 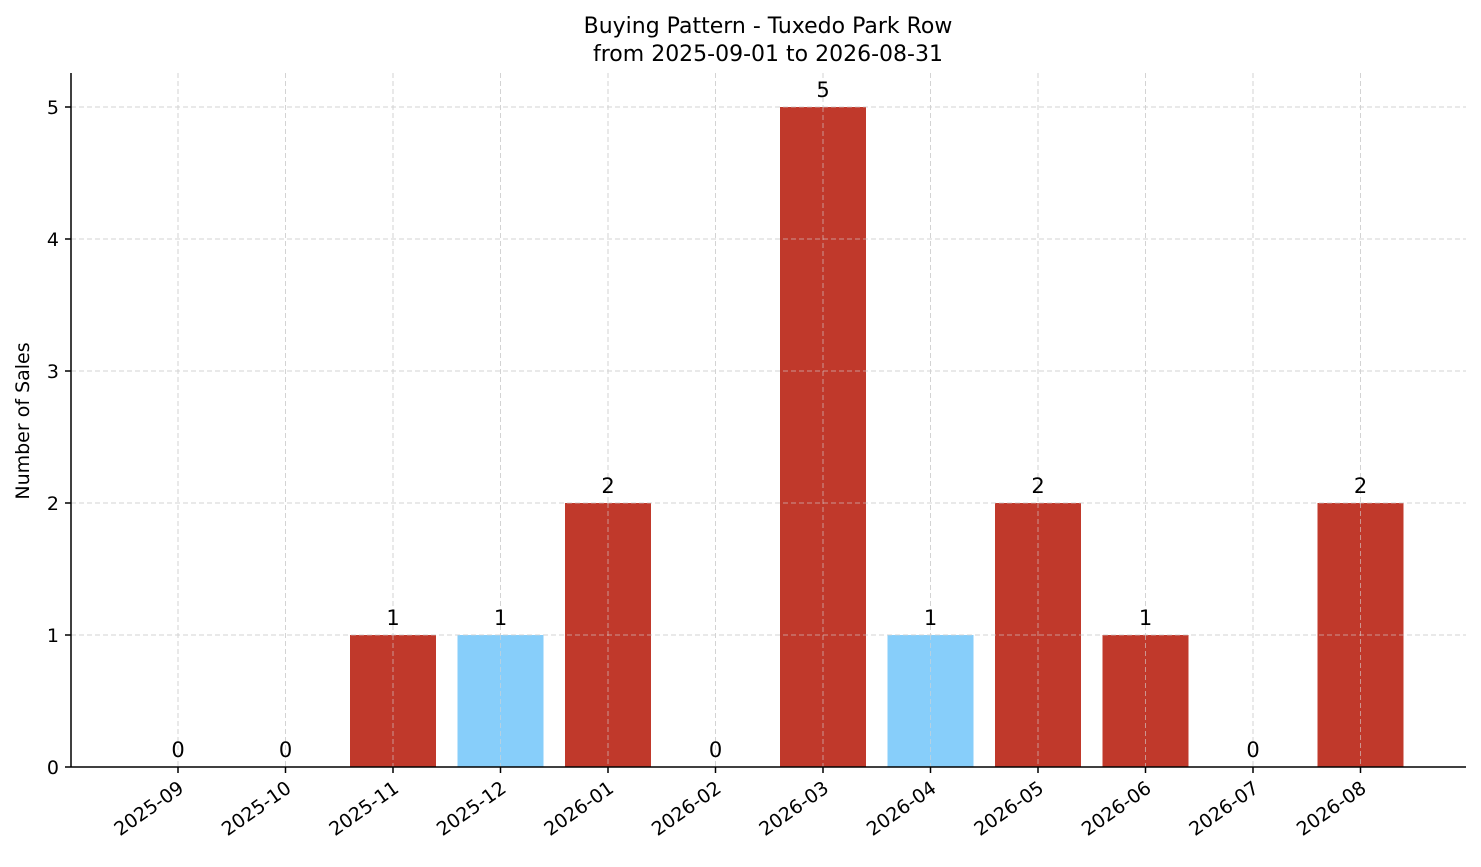 I want to click on x-tick-label: 2026-02, so click(x=687, y=809).